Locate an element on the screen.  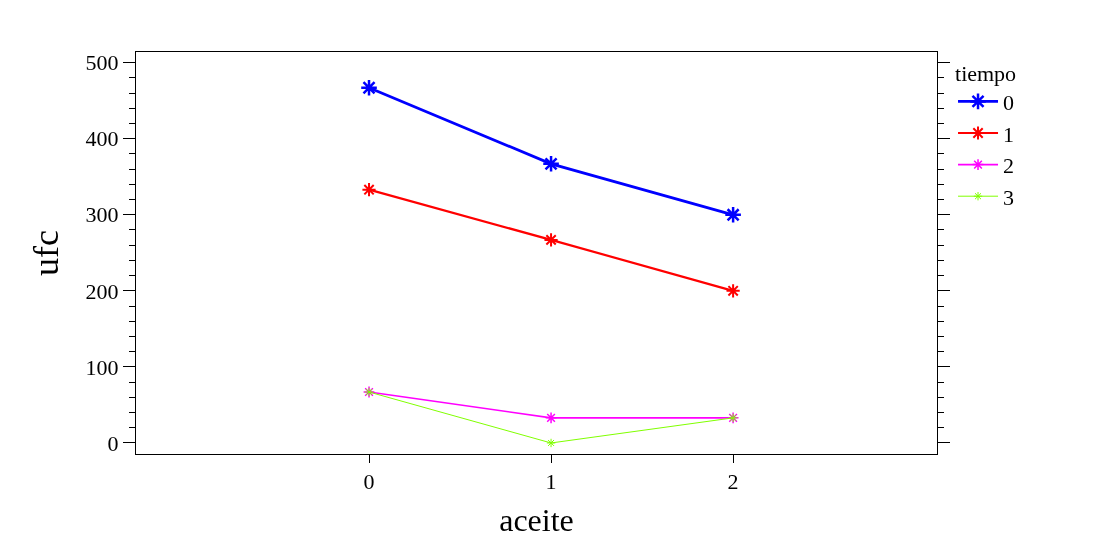
y-tick-label: 500 is located at coordinates (102, 63).